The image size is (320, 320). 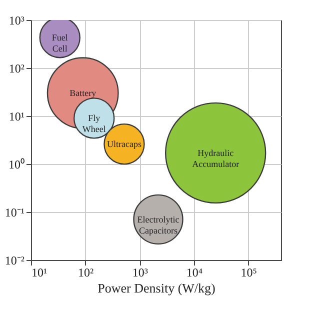 What do you see at coordinates (16, 21) in the screenshot?
I see `y-tick-label: 10³` at bounding box center [16, 21].